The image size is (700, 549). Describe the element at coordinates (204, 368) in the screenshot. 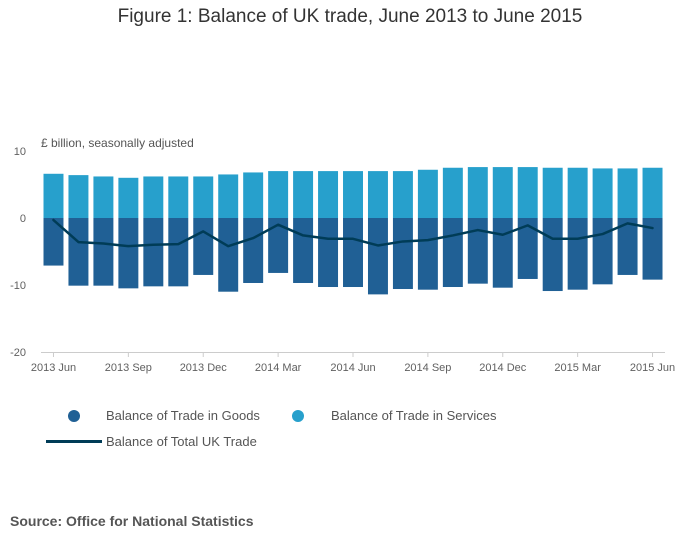

I see `x-tick-label: 2013 Dec` at that location.